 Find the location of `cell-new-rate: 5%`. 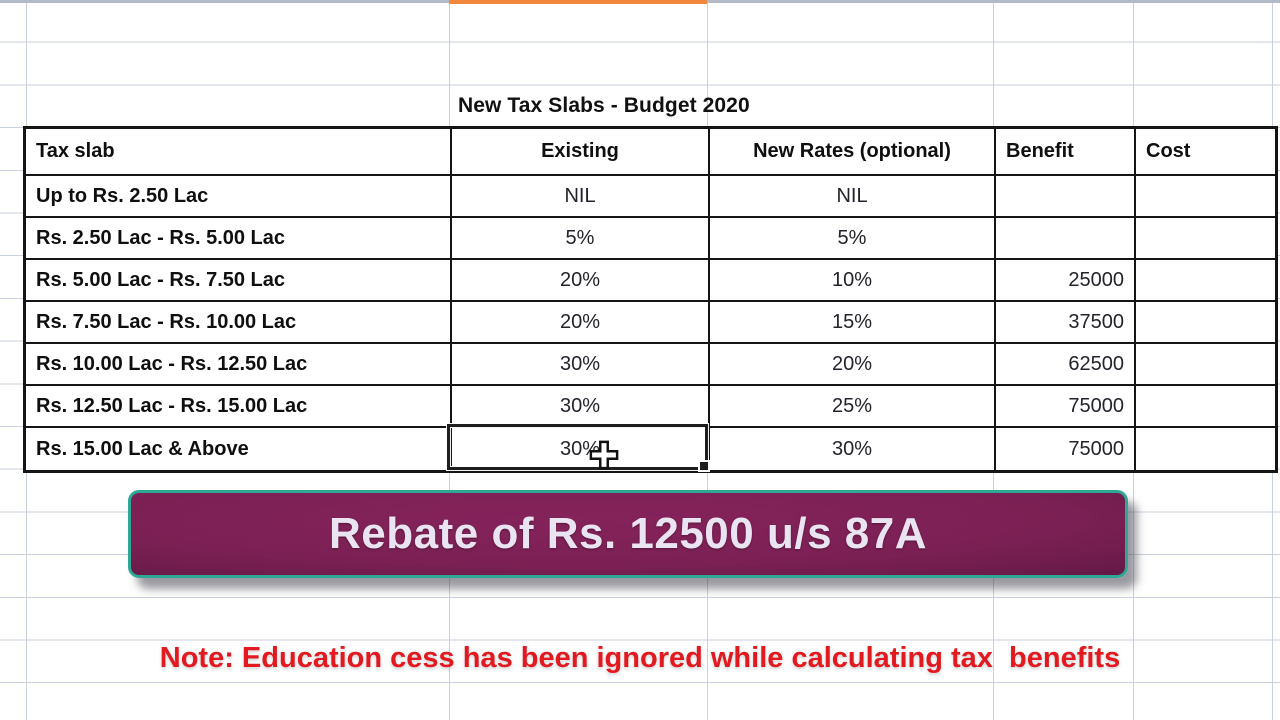

cell-new-rate: 5% is located at coordinates (853, 239).